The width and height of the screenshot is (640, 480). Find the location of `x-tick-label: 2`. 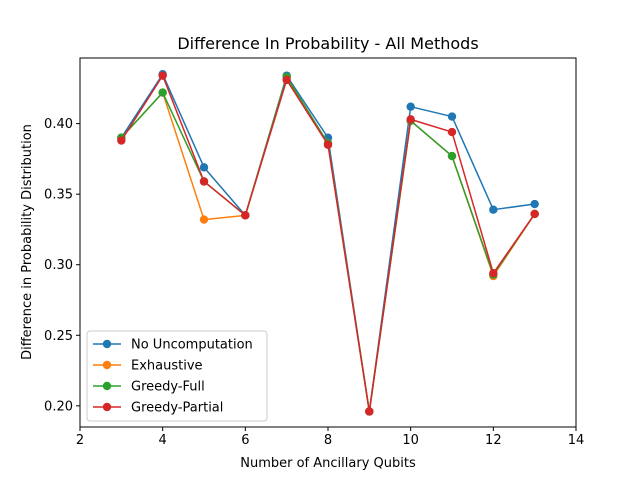

x-tick-label: 2 is located at coordinates (80, 440).